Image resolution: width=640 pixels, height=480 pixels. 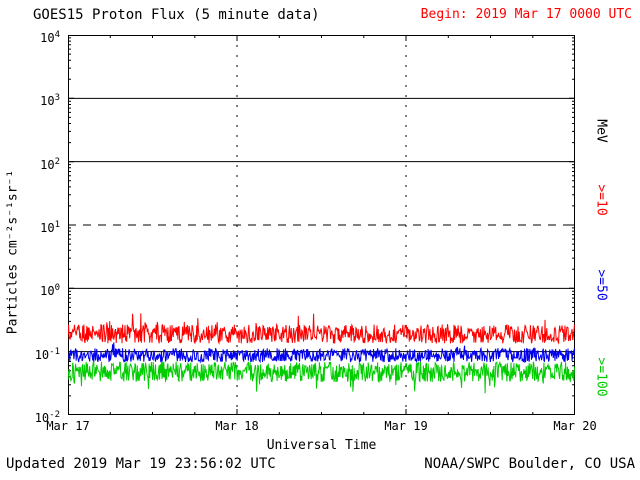 I want to click on x-tick-label-2: Mar 19, so click(x=406, y=426).